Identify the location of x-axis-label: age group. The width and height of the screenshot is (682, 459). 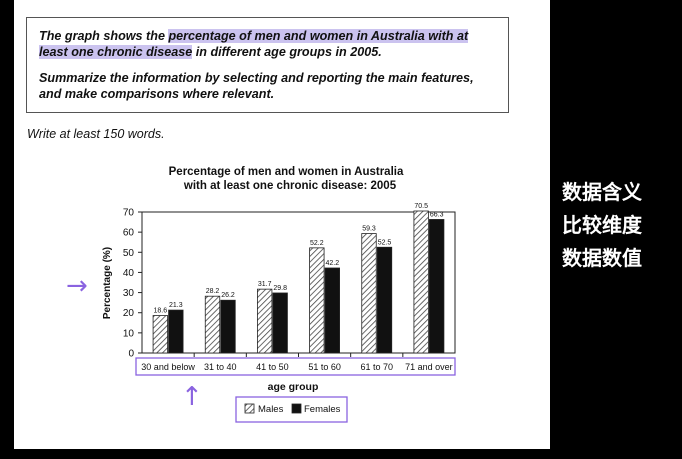
(293, 387).